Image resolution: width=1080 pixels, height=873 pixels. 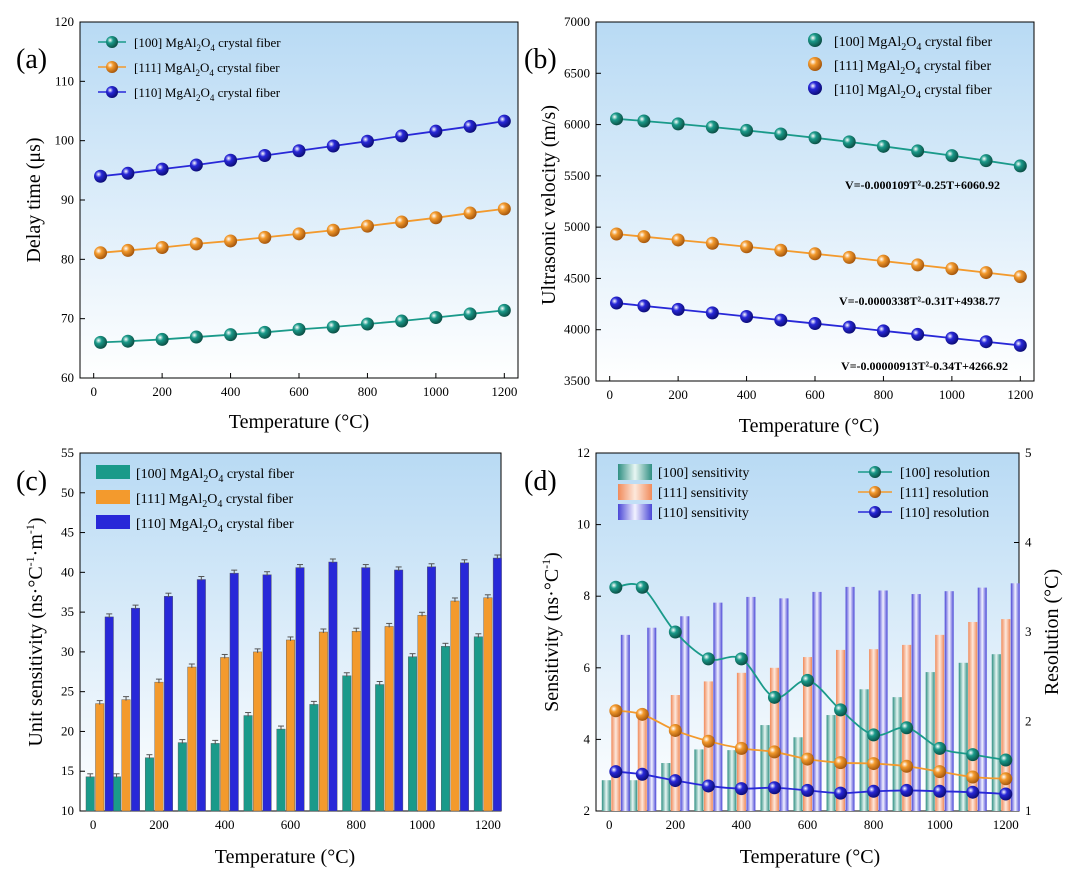 I want to click on axis-b-ytick-label: 3500, so click(x=577, y=380).